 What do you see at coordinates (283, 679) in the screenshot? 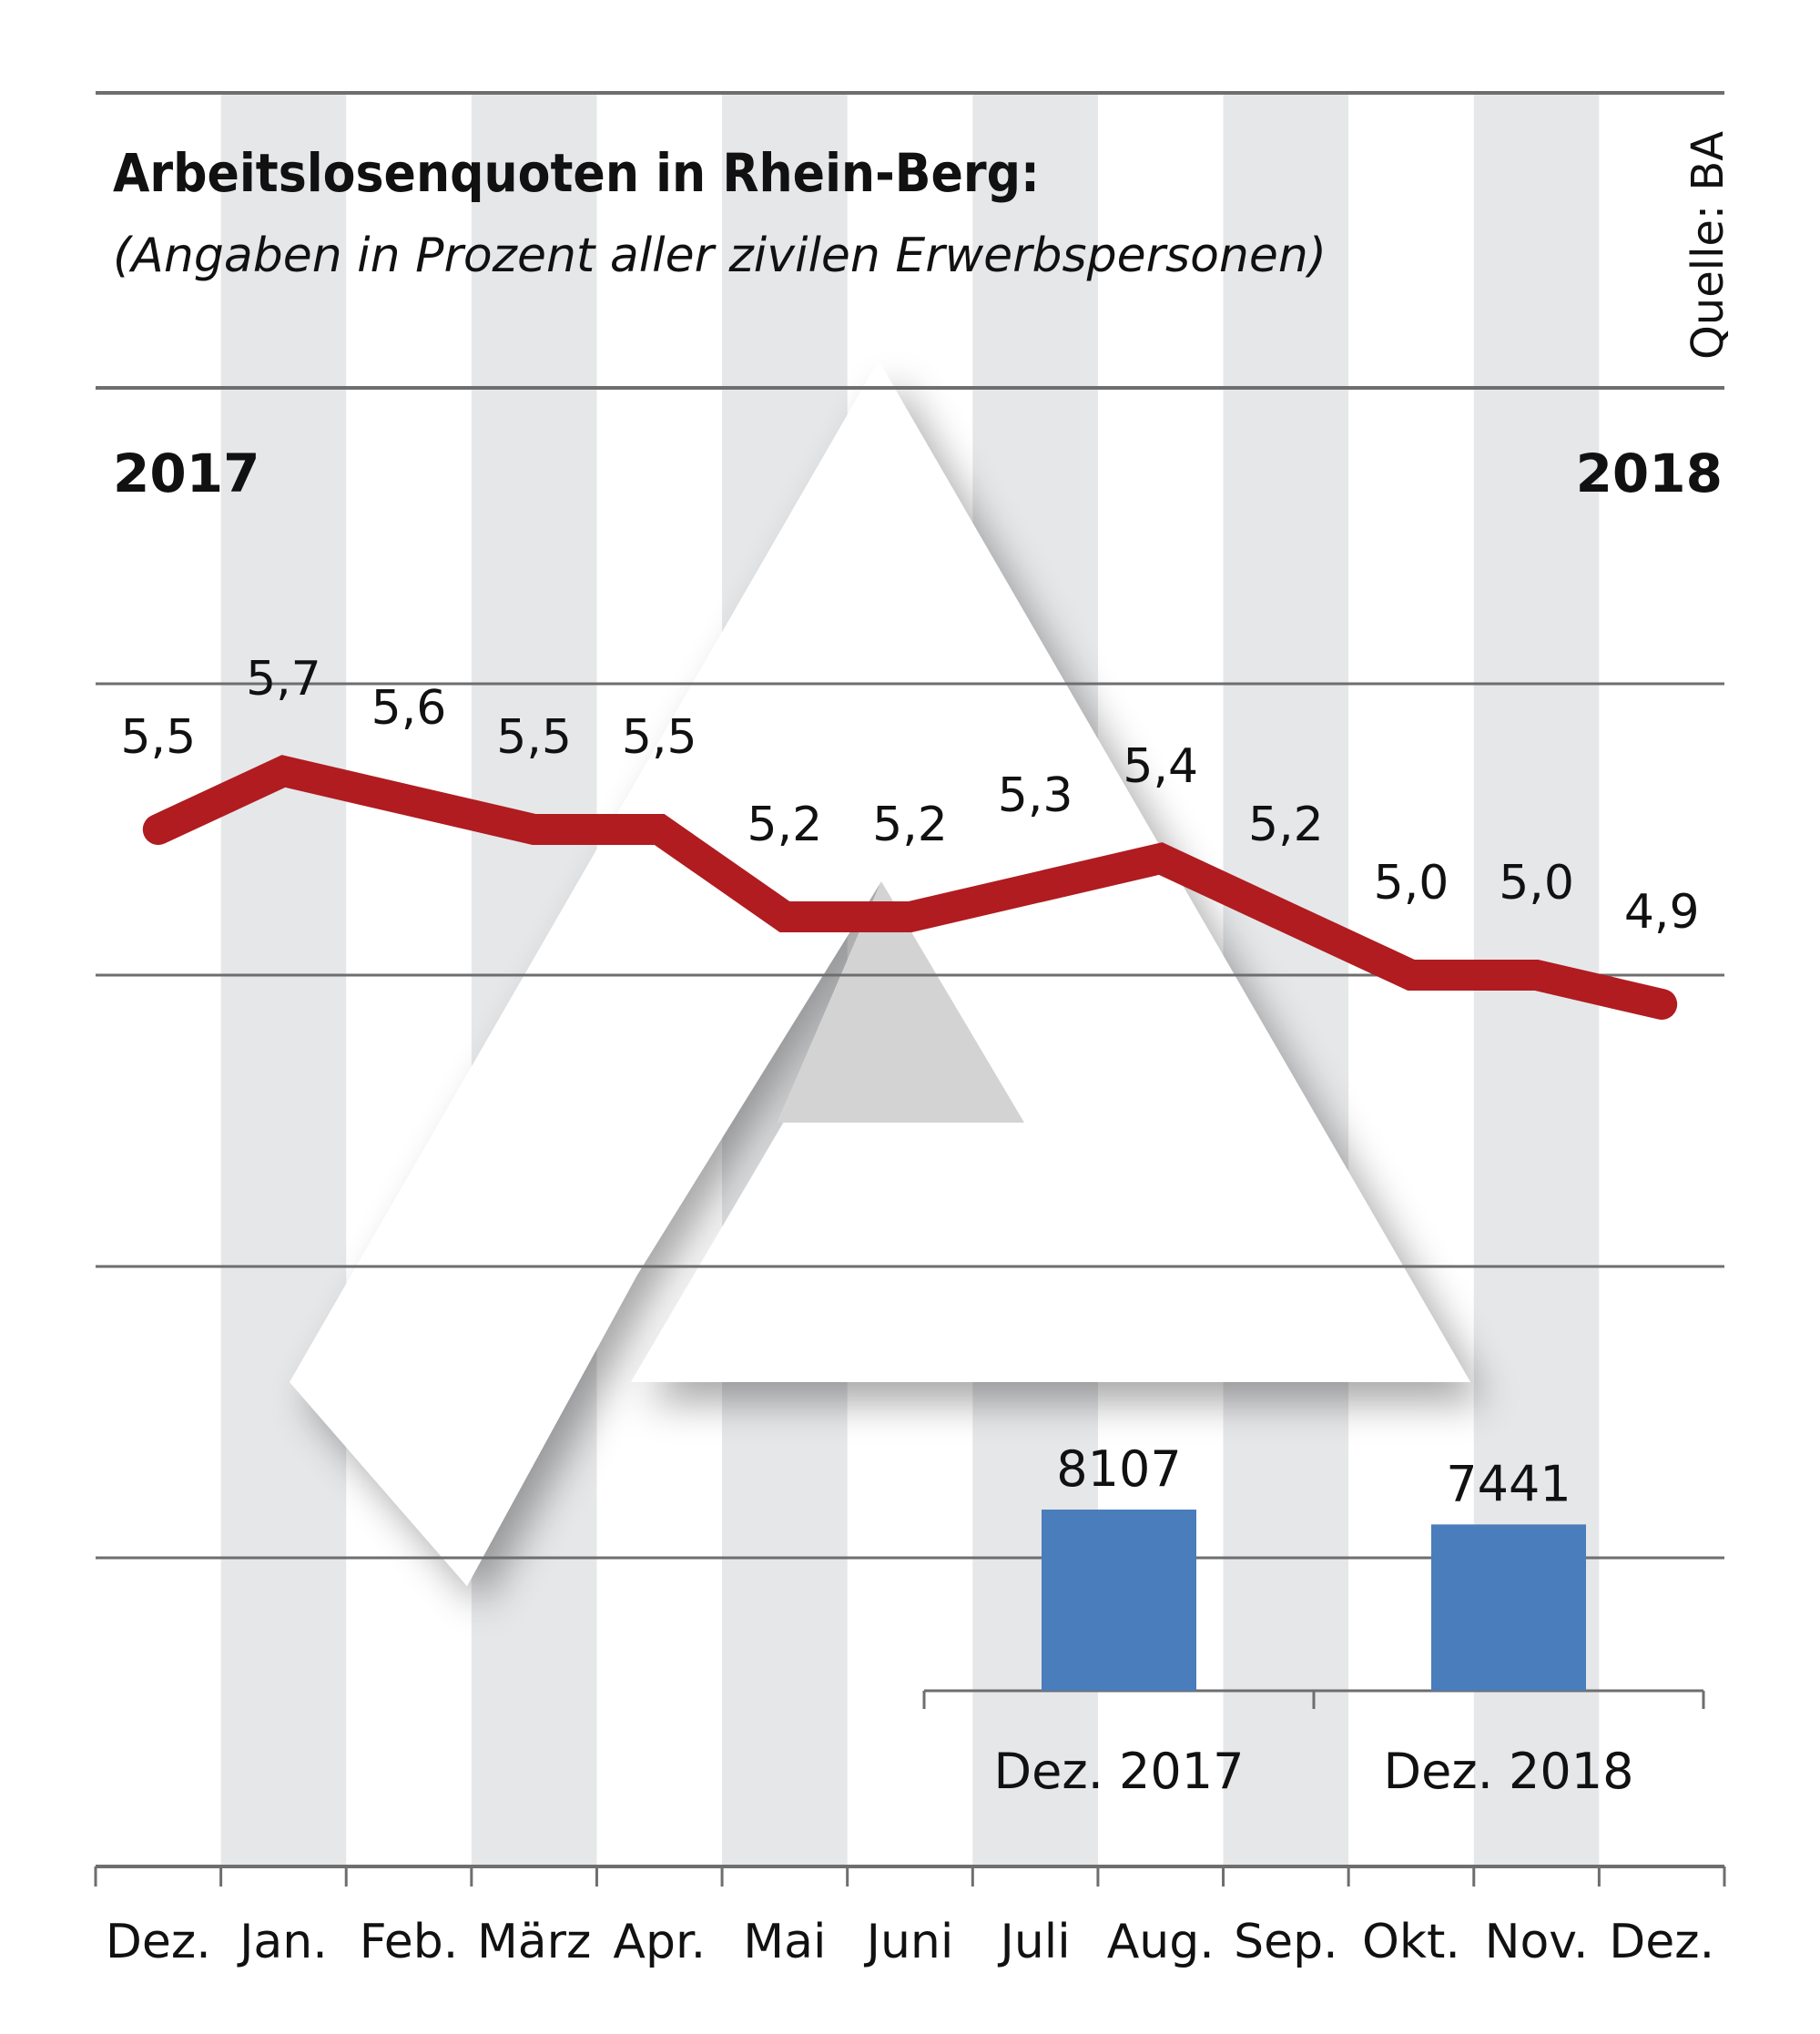
I see `data-label: 5,7` at bounding box center [283, 679].